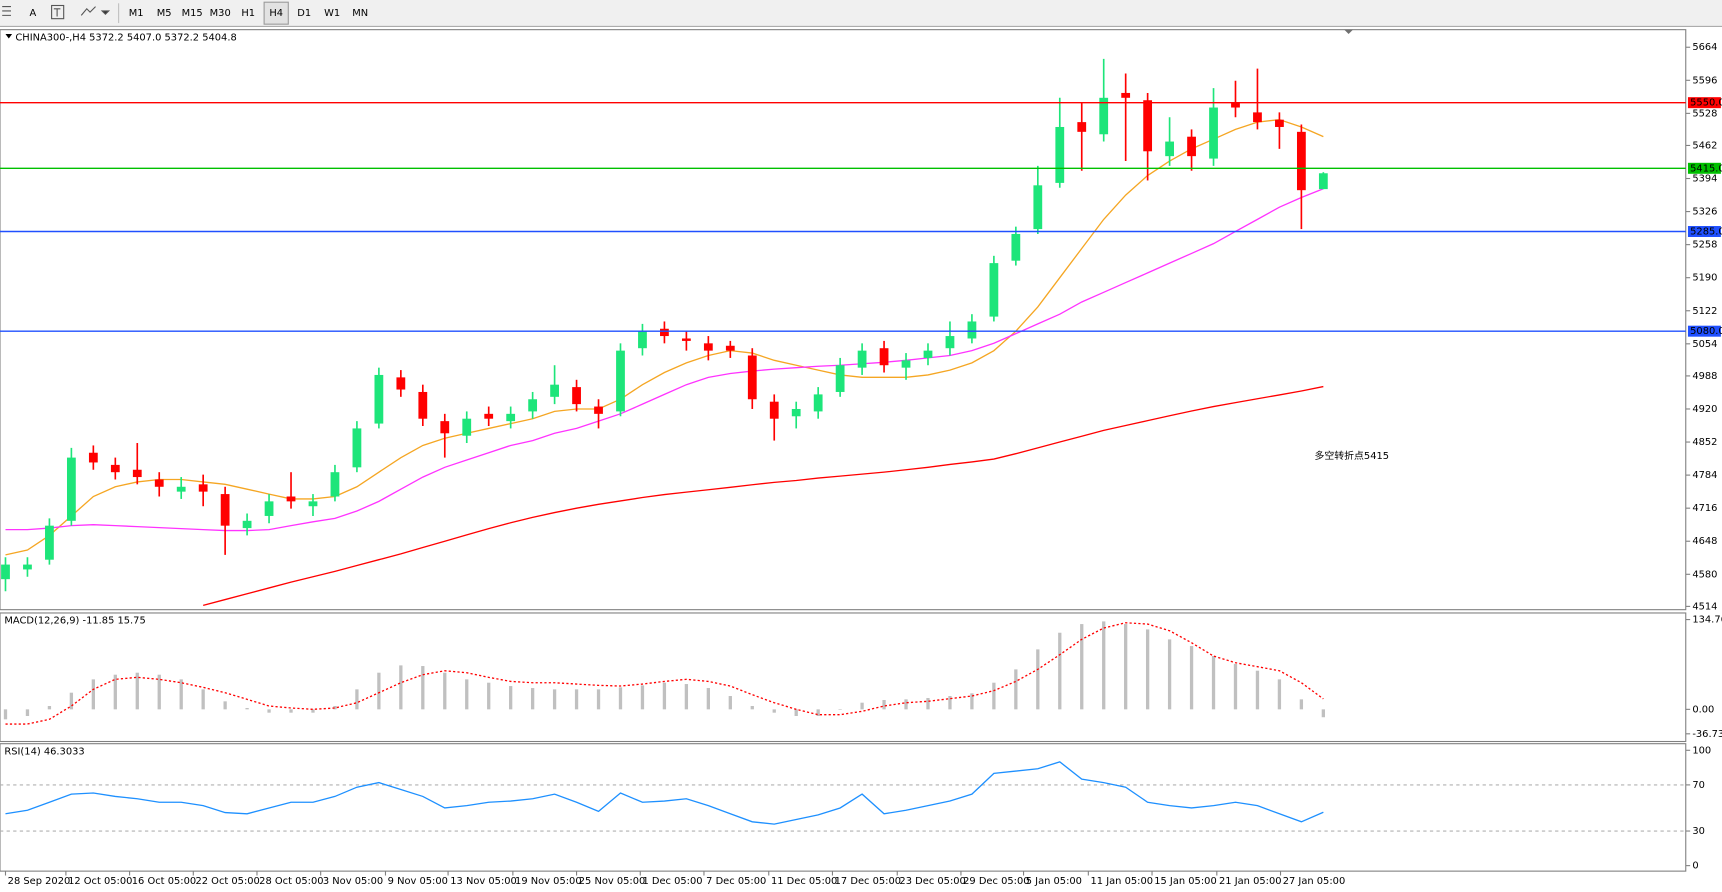  I want to click on icon-text-t, so click(57, 12).